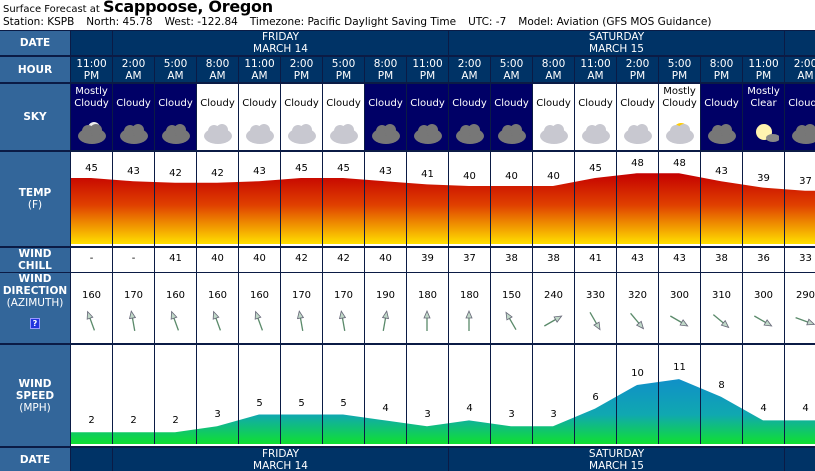 This screenshot has width=815, height=471. What do you see at coordinates (427, 415) in the screenshot?
I see `wind-speed-value: 3` at bounding box center [427, 415].